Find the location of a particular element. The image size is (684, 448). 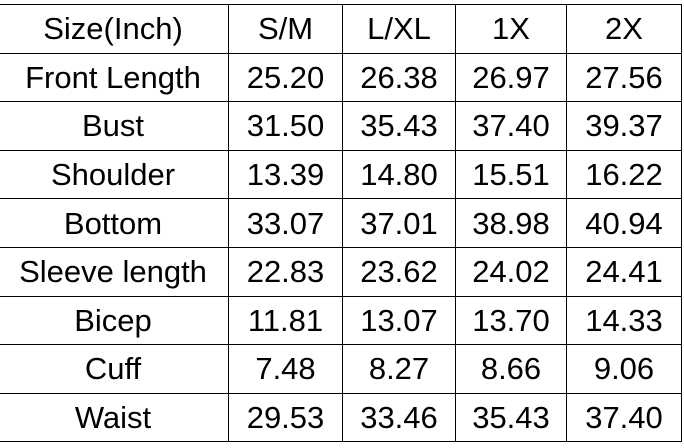

measurement-value: 14.80 is located at coordinates (399, 174).